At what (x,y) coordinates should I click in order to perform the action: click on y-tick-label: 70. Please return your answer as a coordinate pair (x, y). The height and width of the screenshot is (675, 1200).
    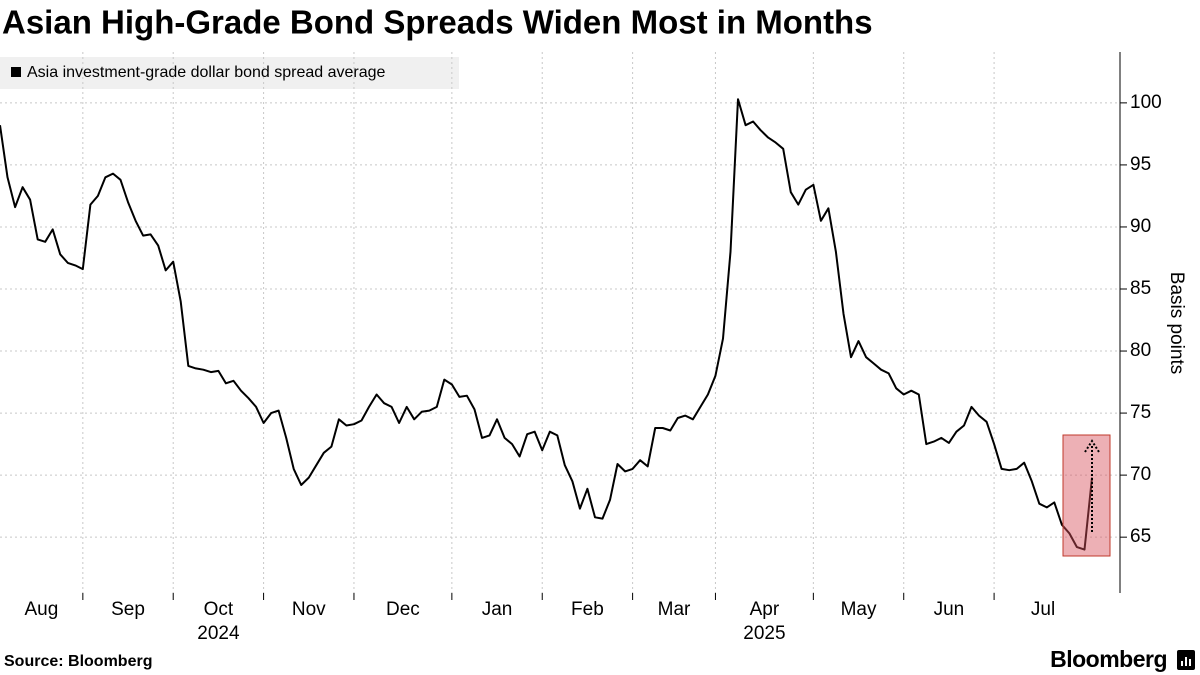
    Looking at the image, I should click on (1140, 474).